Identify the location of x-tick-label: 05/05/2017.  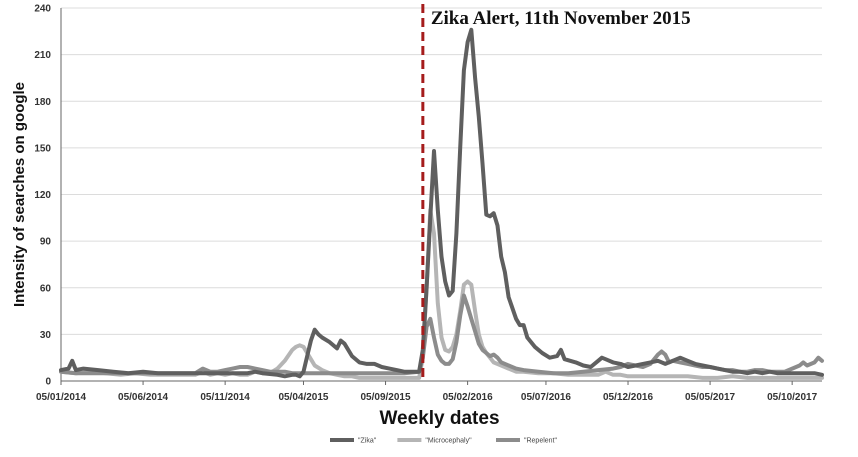
(710, 397).